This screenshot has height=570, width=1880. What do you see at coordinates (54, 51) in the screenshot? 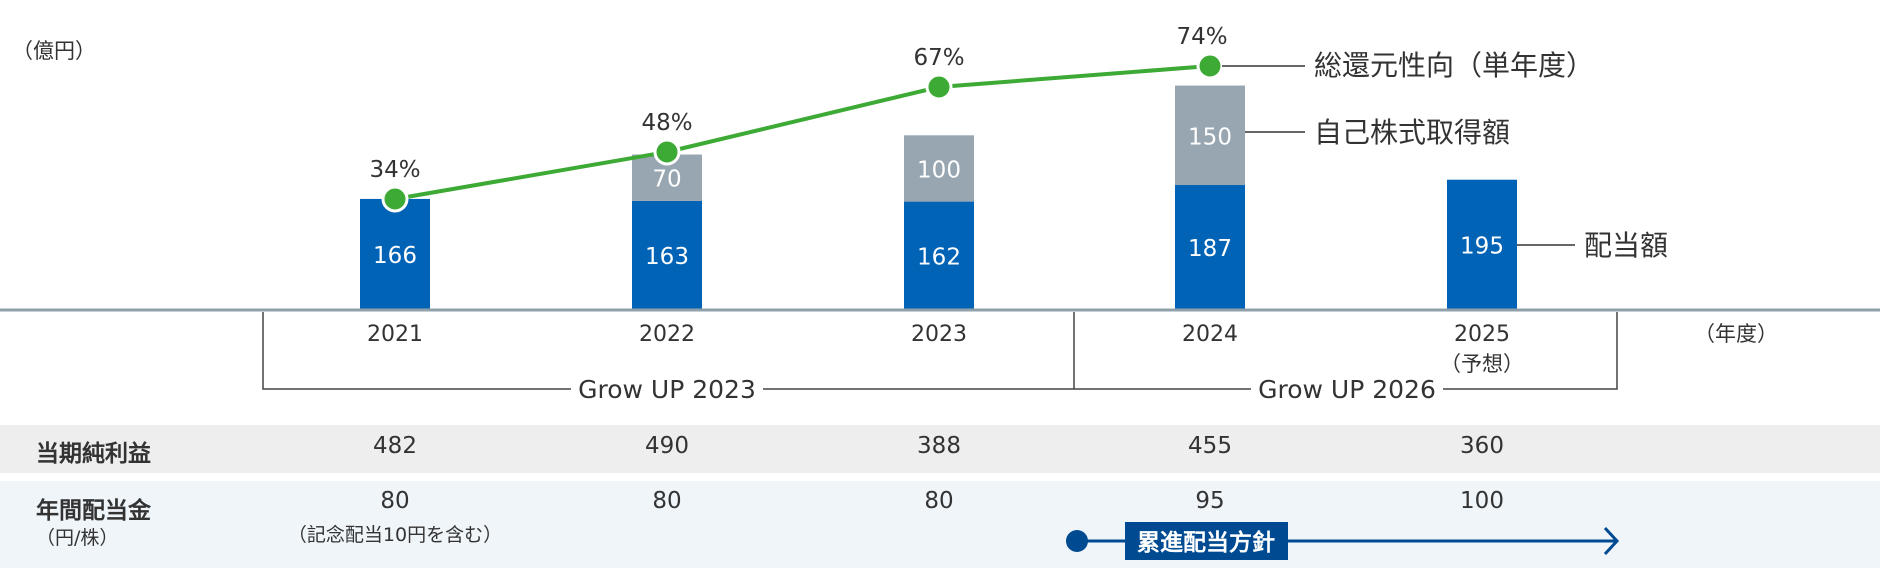
I see `unit-label: （億円）` at bounding box center [54, 51].